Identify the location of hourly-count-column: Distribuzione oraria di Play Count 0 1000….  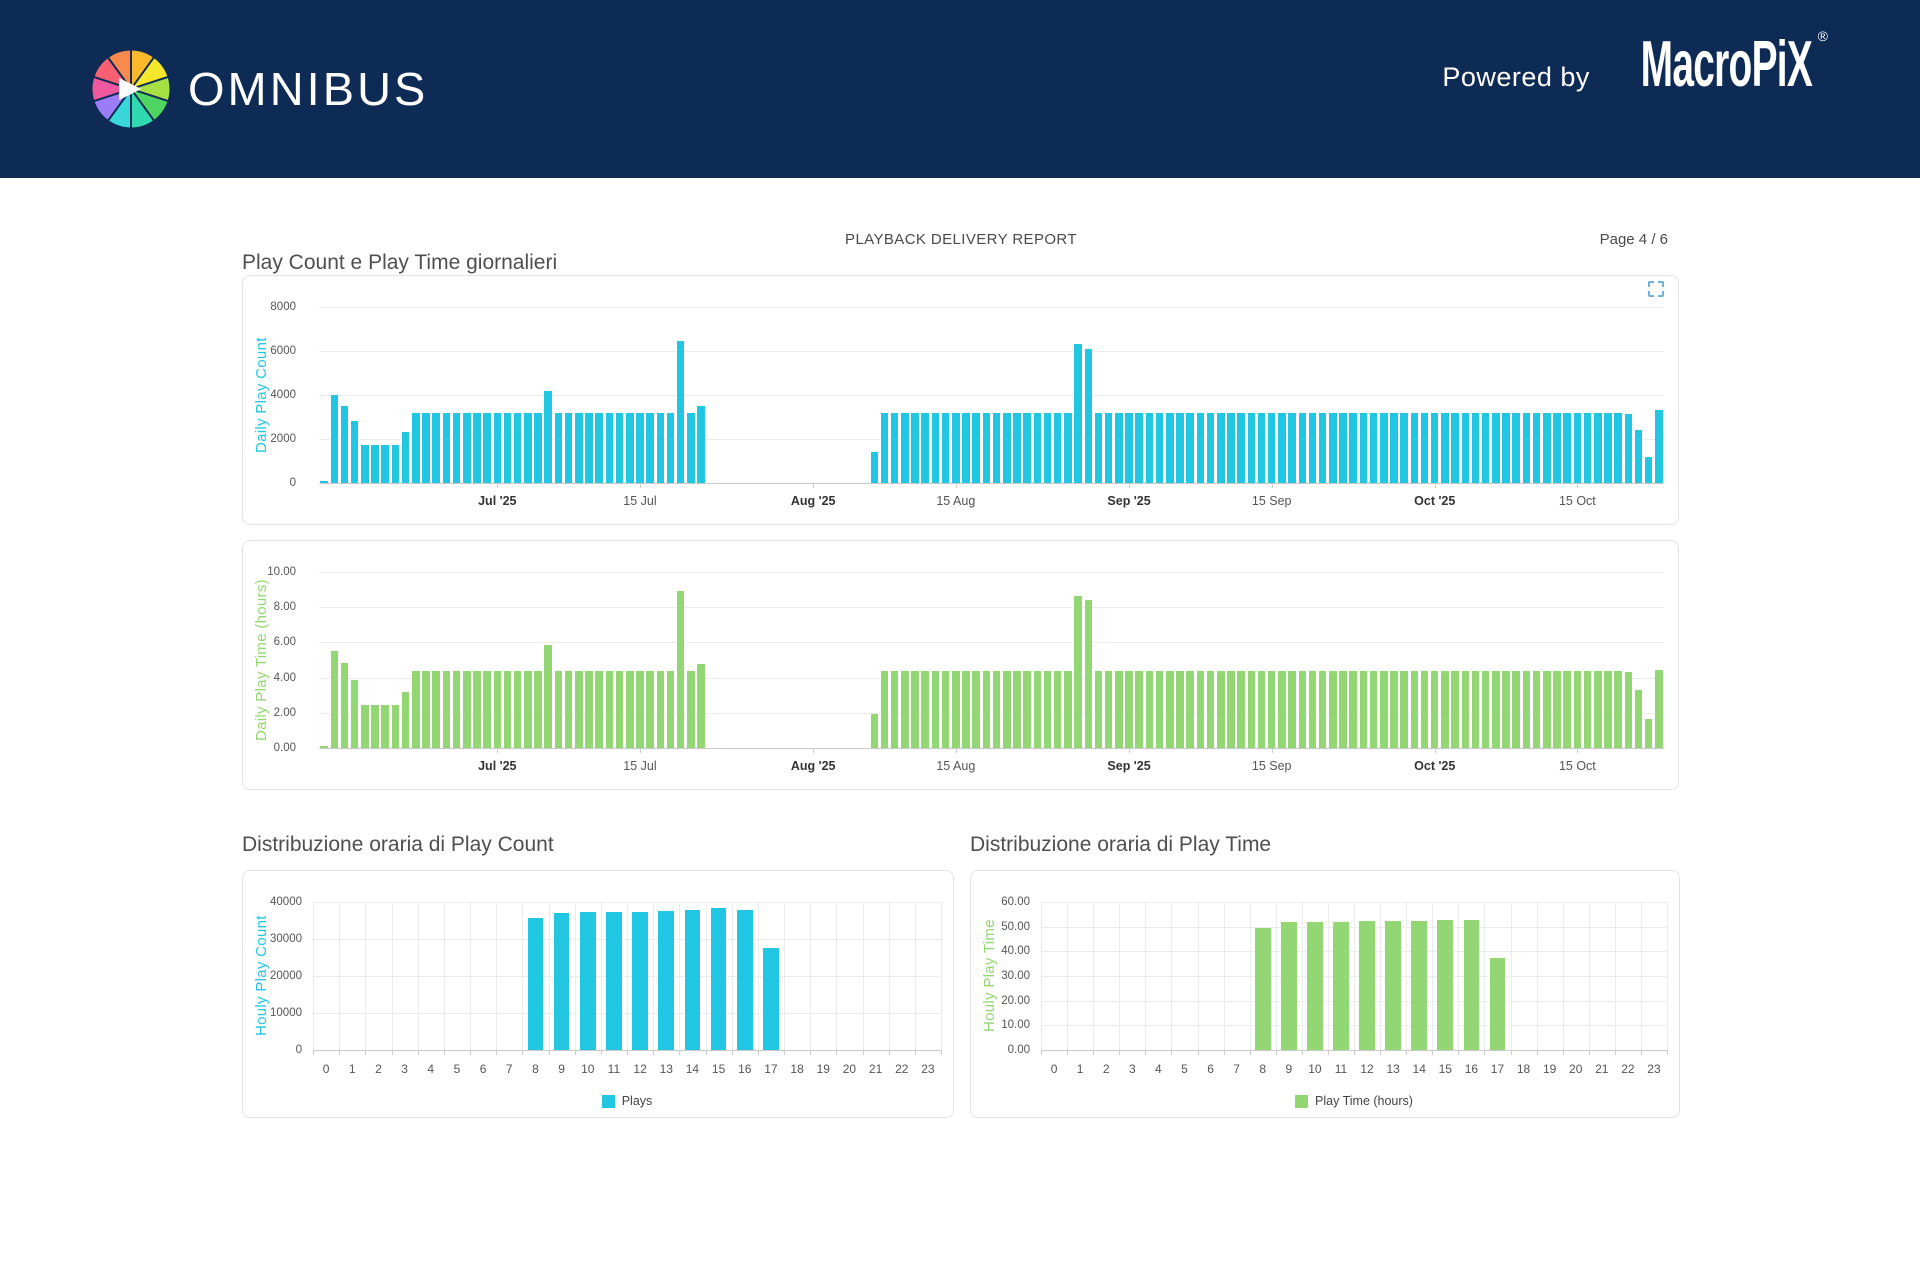
(598, 975).